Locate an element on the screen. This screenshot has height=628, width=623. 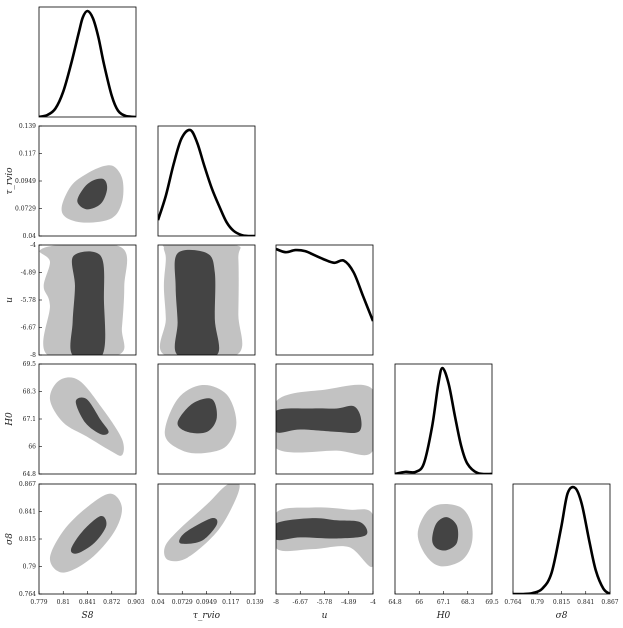
x-tick-label-u-4: -4 is located at coordinates (373, 602).